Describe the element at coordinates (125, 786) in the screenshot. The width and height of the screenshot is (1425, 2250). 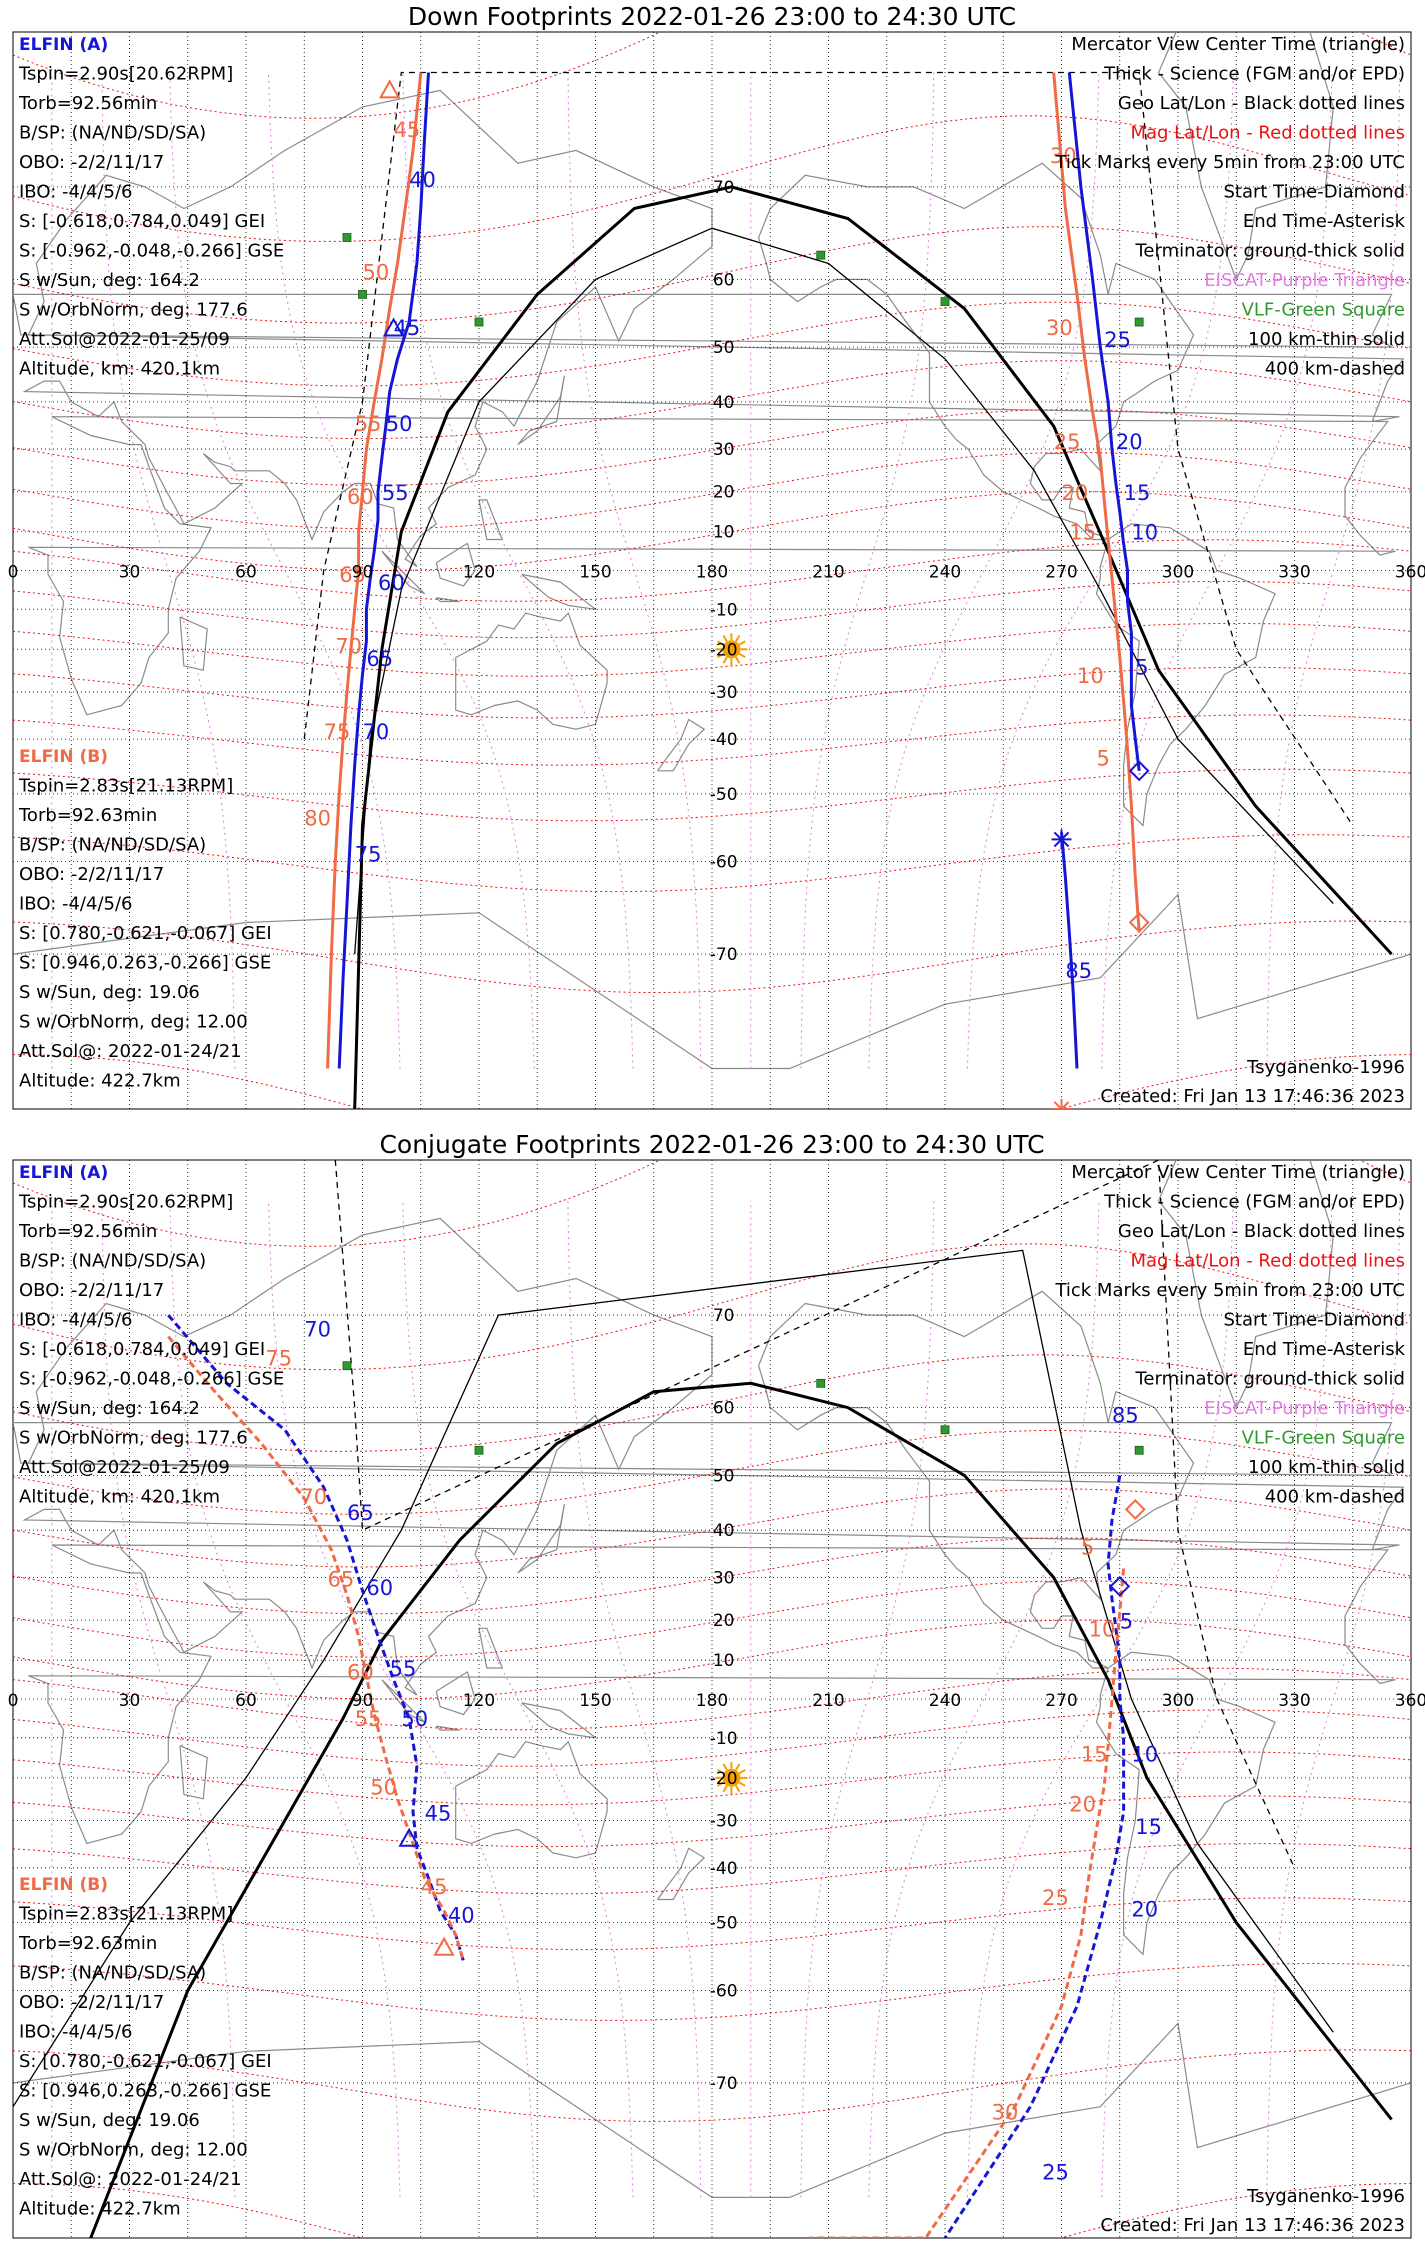
I see `info-line: Tspin=2.83s[21.13RPM]` at that location.